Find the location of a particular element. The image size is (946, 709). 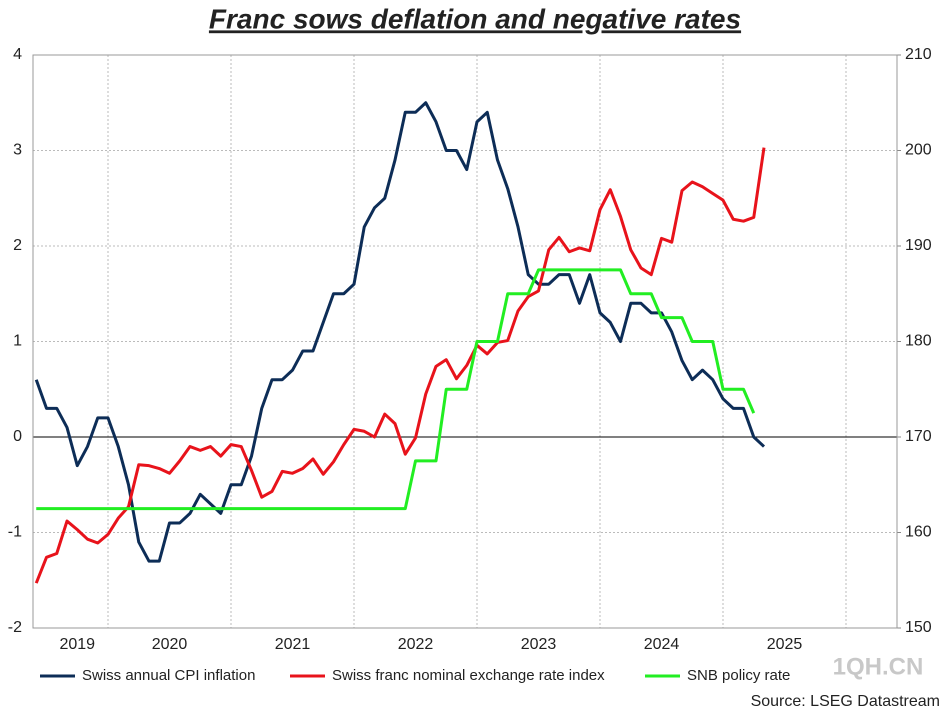

x-tick-label: 2020 is located at coordinates (170, 644).